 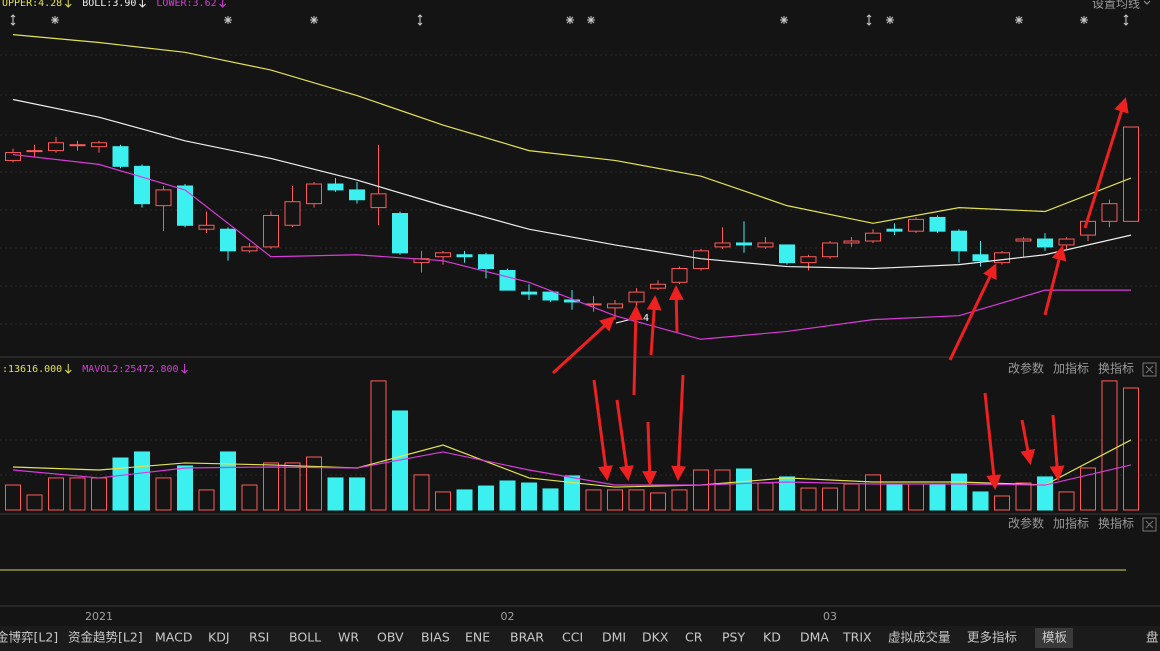 What do you see at coordinates (305, 637) in the screenshot?
I see `tab: BOLL` at bounding box center [305, 637].